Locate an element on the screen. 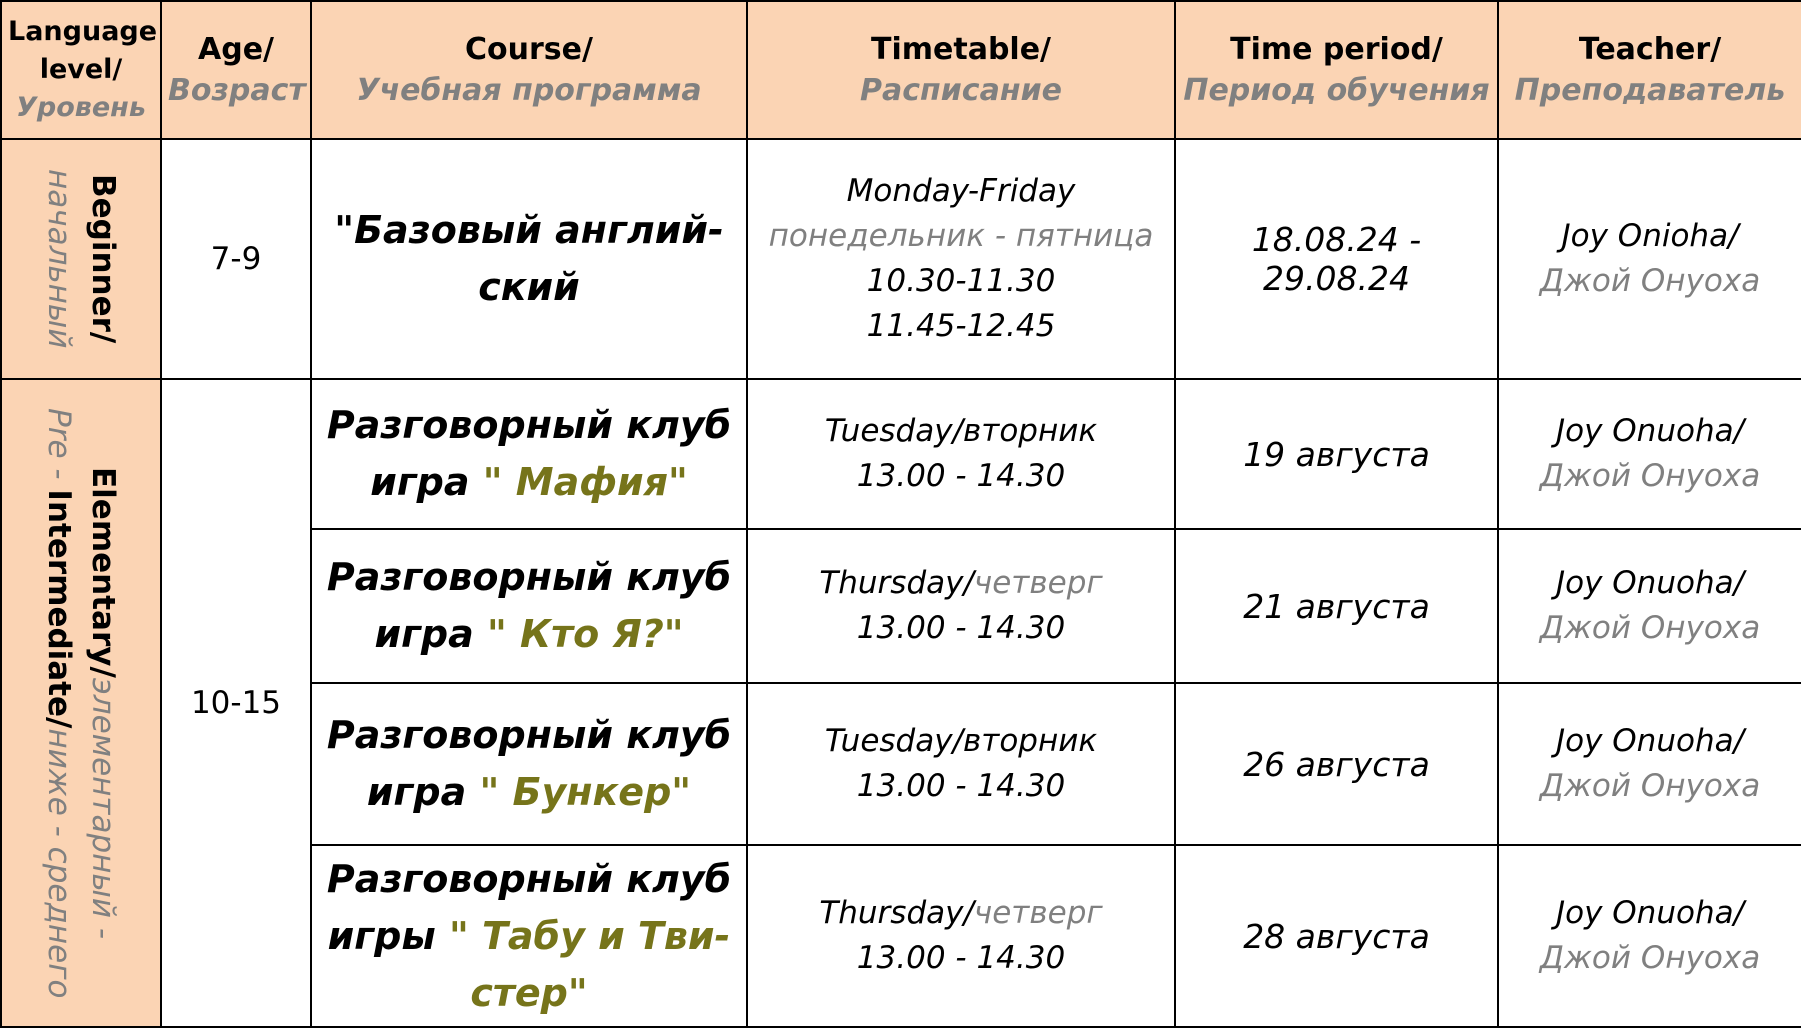 The width and height of the screenshot is (1801, 1028). level-beginner-ru: начальный is located at coordinates (59, 259).